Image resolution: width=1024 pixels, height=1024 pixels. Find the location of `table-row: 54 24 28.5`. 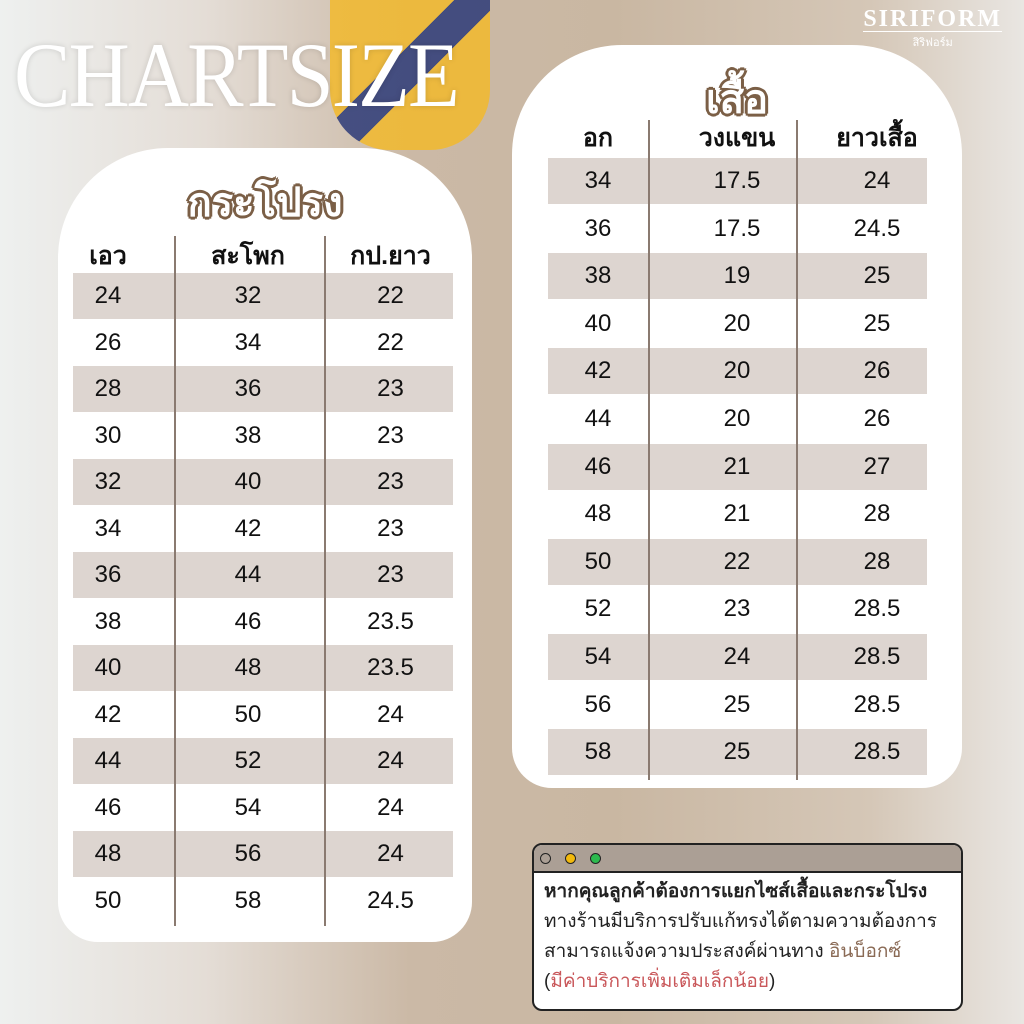

table-row: 54 24 28.5 is located at coordinates (737, 657).